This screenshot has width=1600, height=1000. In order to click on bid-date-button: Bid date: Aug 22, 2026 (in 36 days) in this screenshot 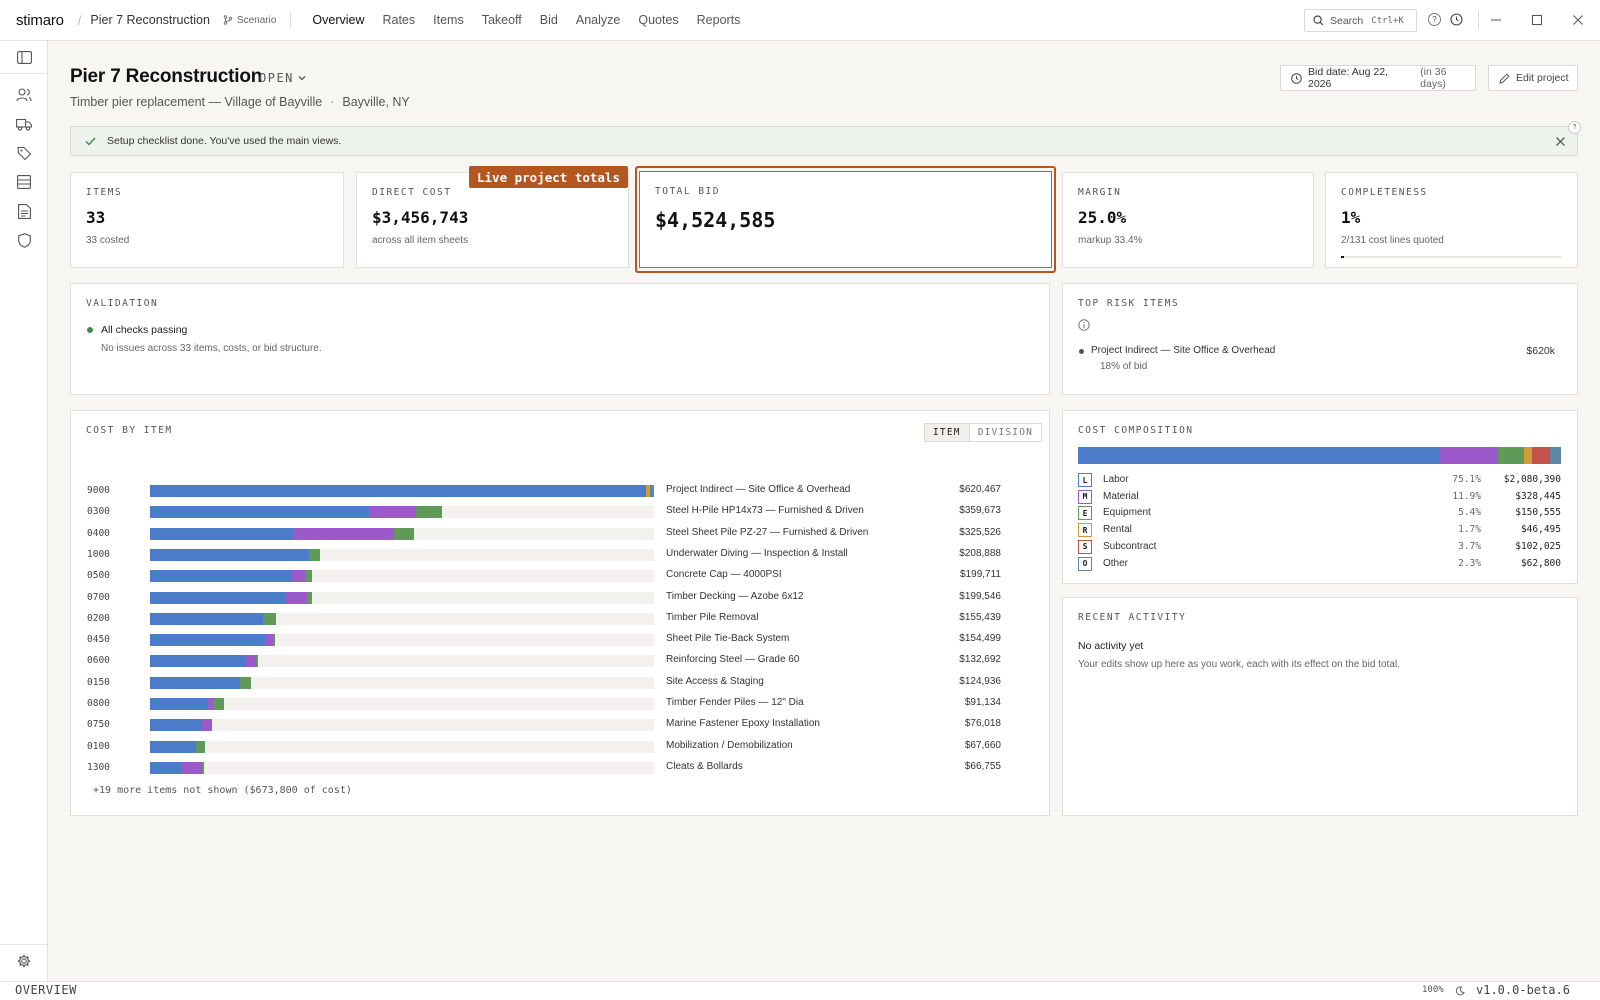, I will do `click(1378, 78)`.